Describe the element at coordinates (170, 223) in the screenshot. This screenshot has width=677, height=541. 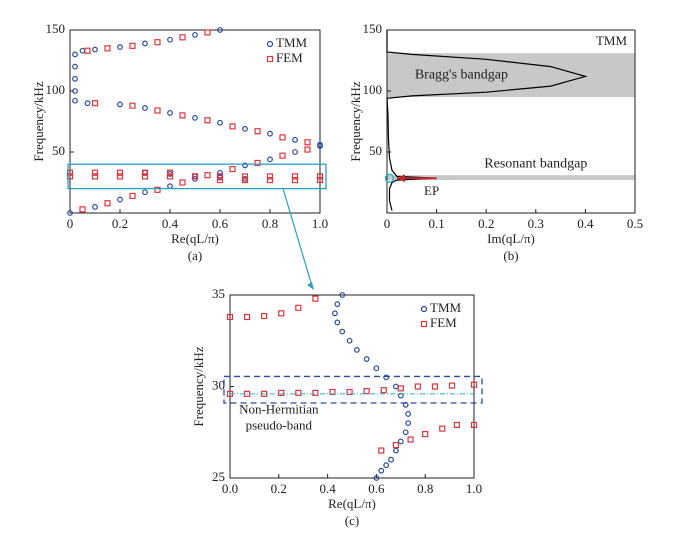
I see `x-tick-label: 0.4` at that location.